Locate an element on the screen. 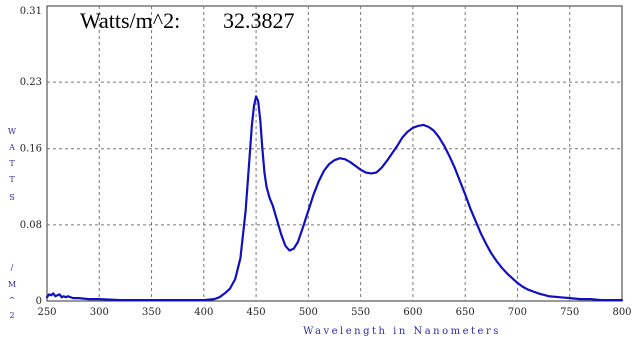 This screenshot has height=347, width=643. x-tick-label: 800 is located at coordinates (621, 312).